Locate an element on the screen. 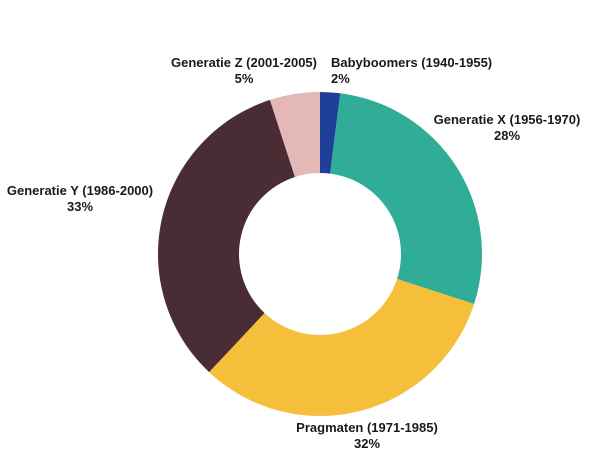 The height and width of the screenshot is (471, 610). slice-generatie-x is located at coordinates (406, 199).